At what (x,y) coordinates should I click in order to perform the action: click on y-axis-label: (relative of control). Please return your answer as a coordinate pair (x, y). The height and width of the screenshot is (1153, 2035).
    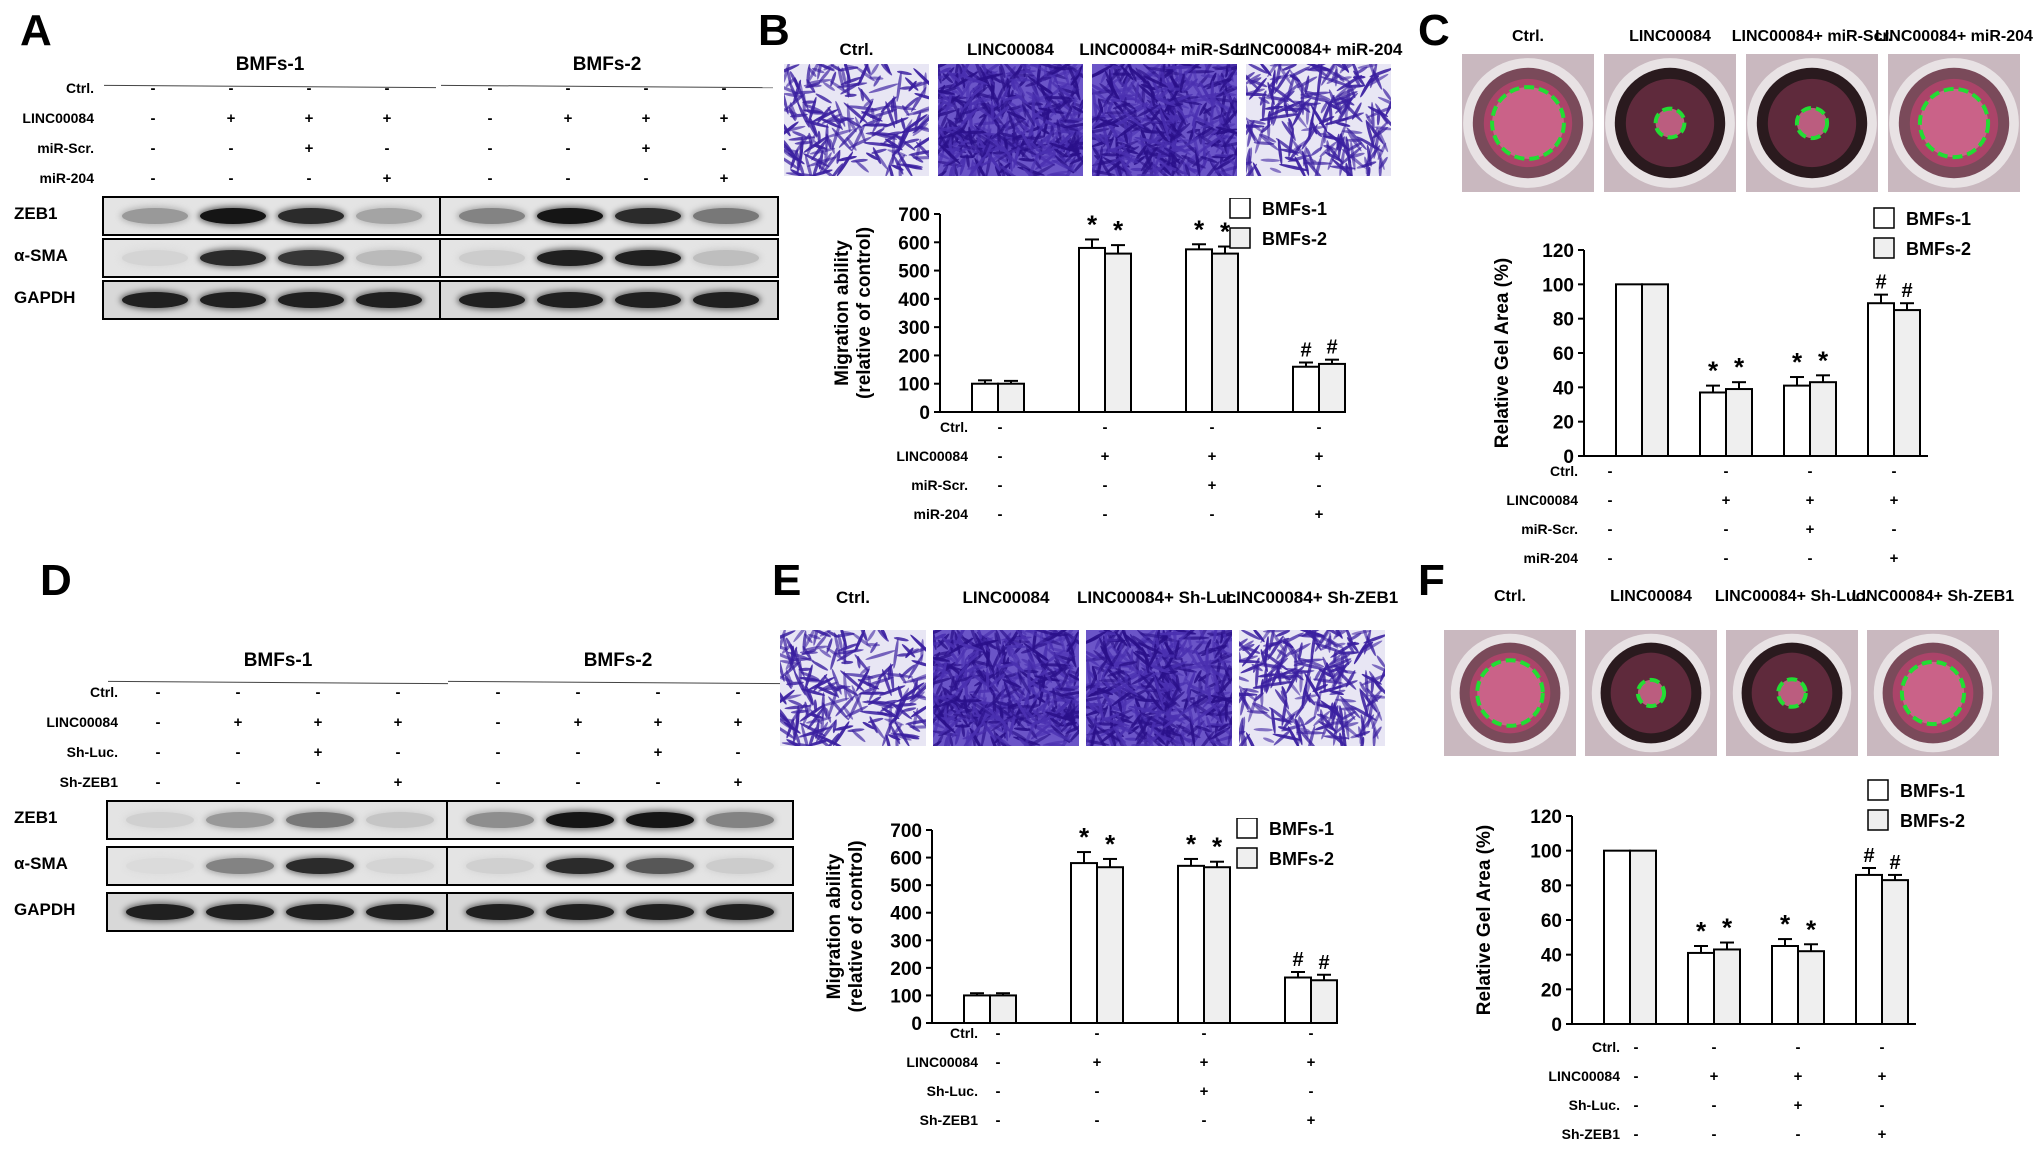
    Looking at the image, I should click on (864, 313).